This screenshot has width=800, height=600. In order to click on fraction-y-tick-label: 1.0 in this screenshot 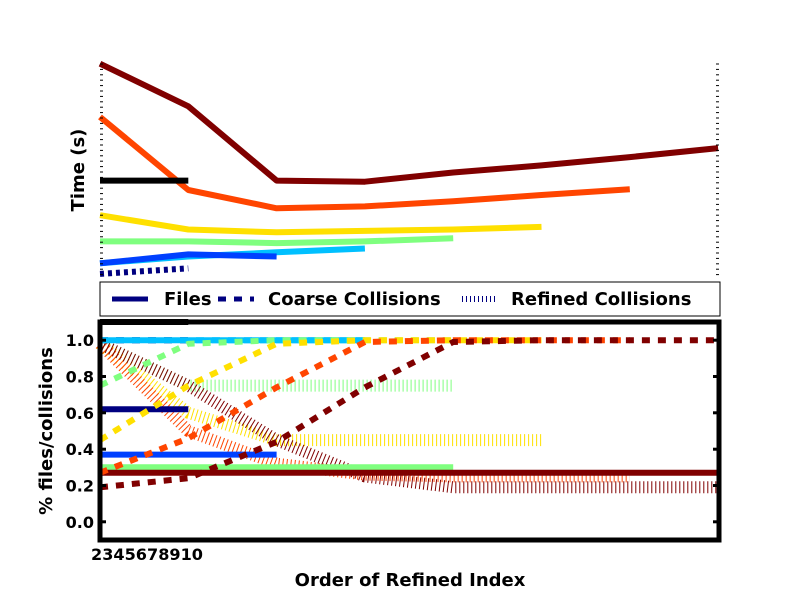, I will do `click(80, 340)`.